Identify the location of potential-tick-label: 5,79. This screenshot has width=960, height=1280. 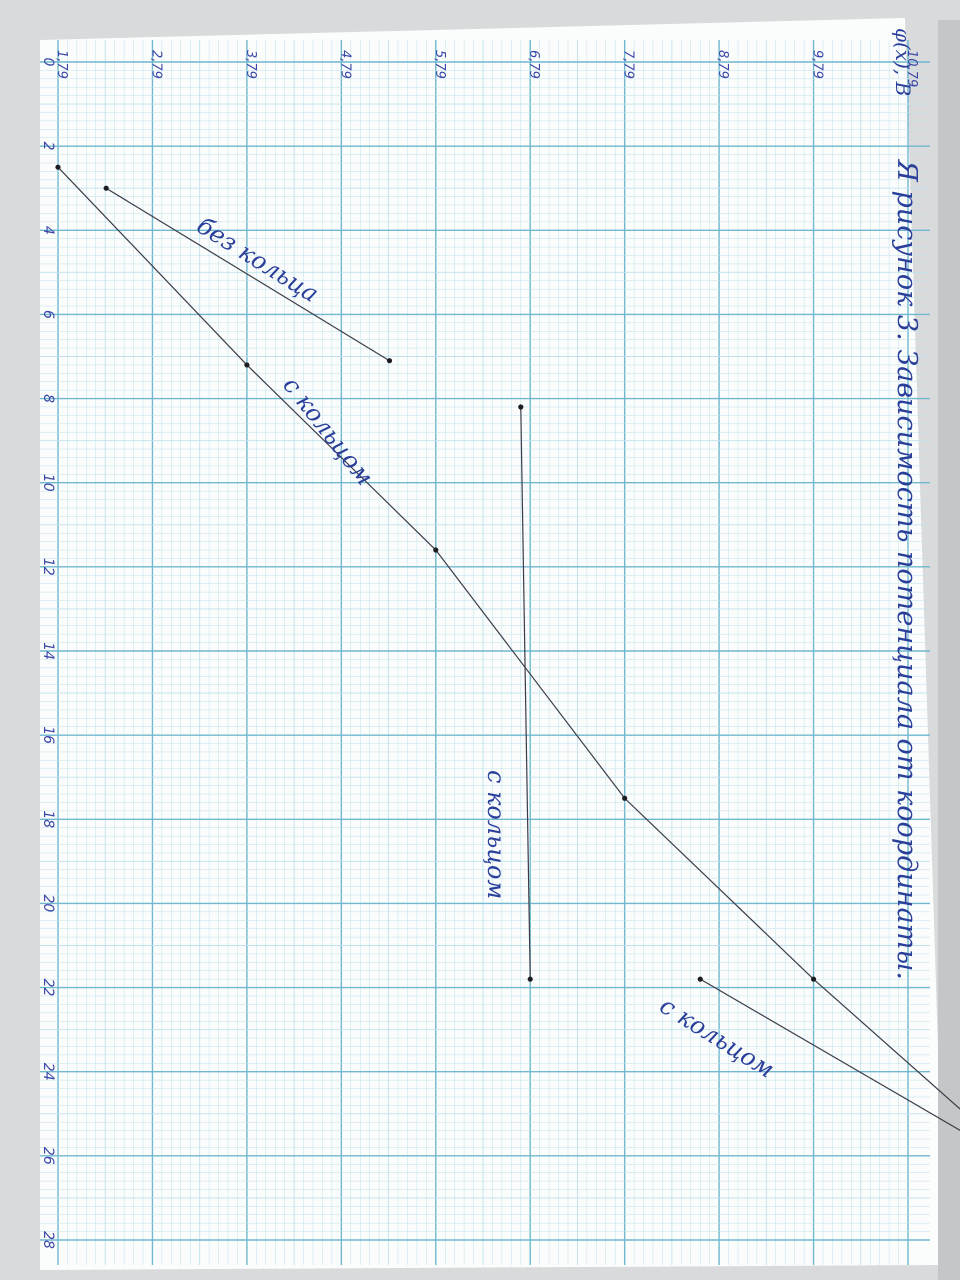
(439, 64).